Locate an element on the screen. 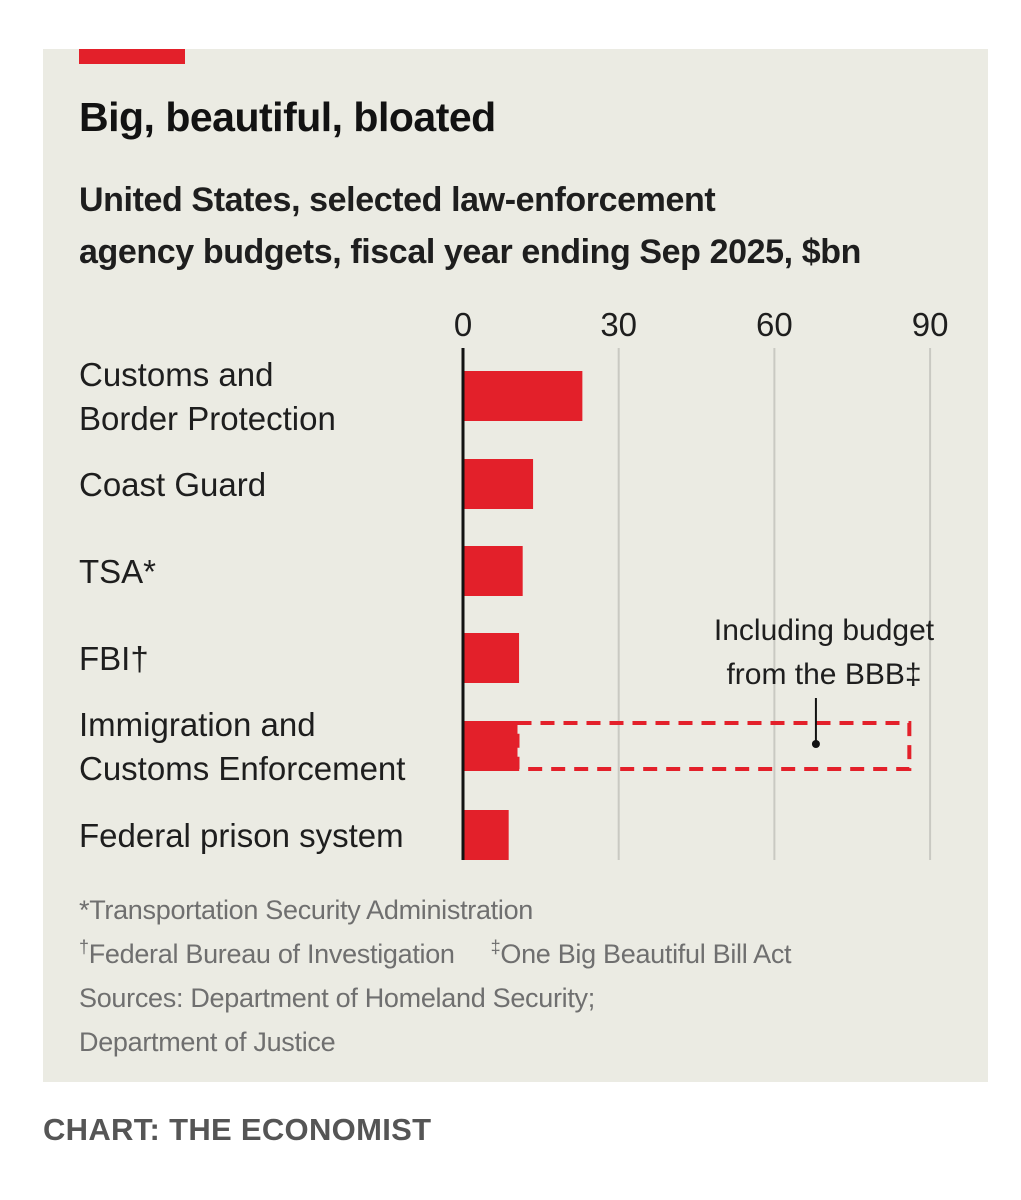 The width and height of the screenshot is (1021, 1200). tick-label-0: 0 is located at coordinates (463, 324).